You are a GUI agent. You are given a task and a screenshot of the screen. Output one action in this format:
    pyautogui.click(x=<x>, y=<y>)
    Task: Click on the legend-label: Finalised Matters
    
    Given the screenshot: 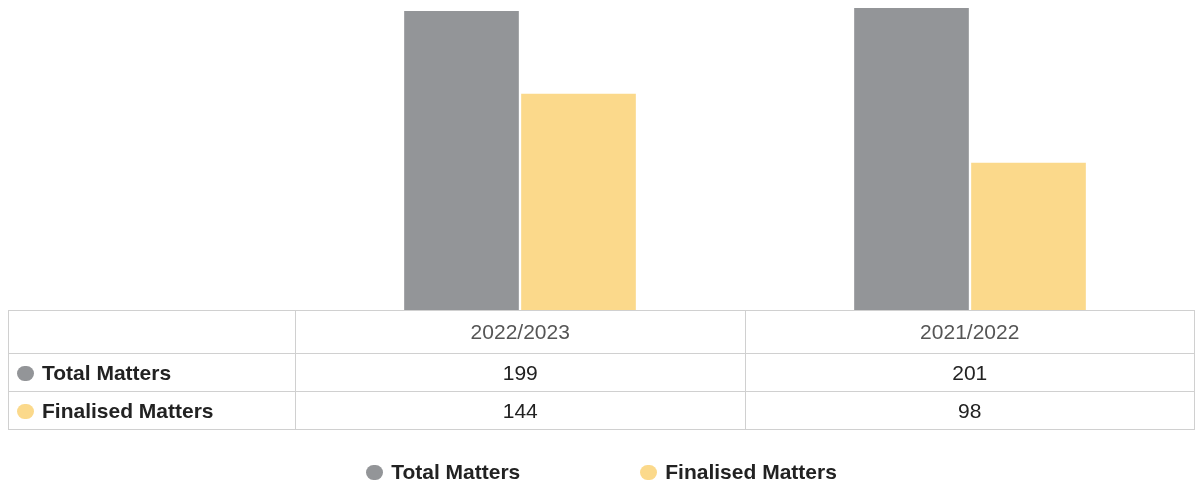 What is the action you would take?
    pyautogui.click(x=751, y=472)
    